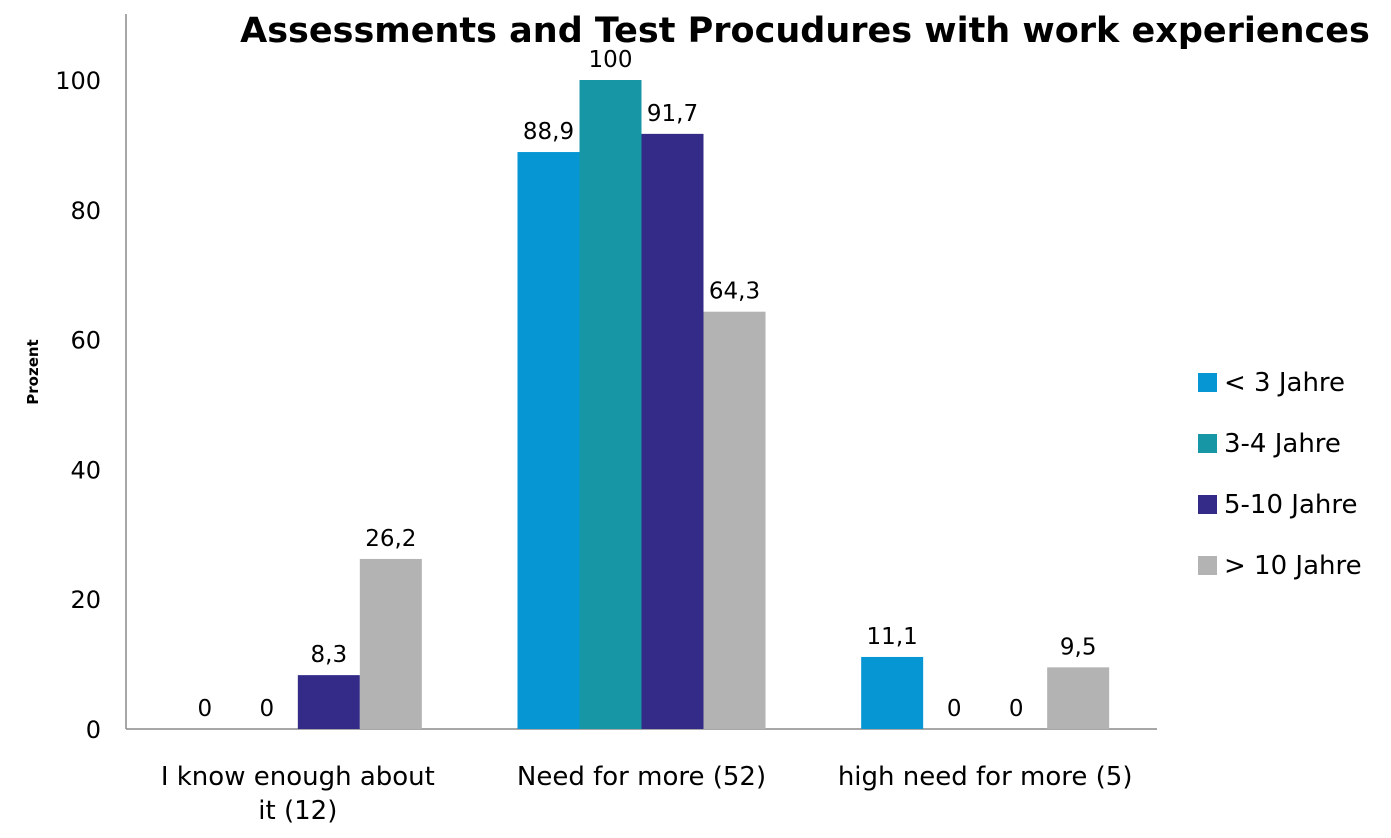  Describe the element at coordinates (85, 211) in the screenshot. I see `y-tick-label: 80` at that location.